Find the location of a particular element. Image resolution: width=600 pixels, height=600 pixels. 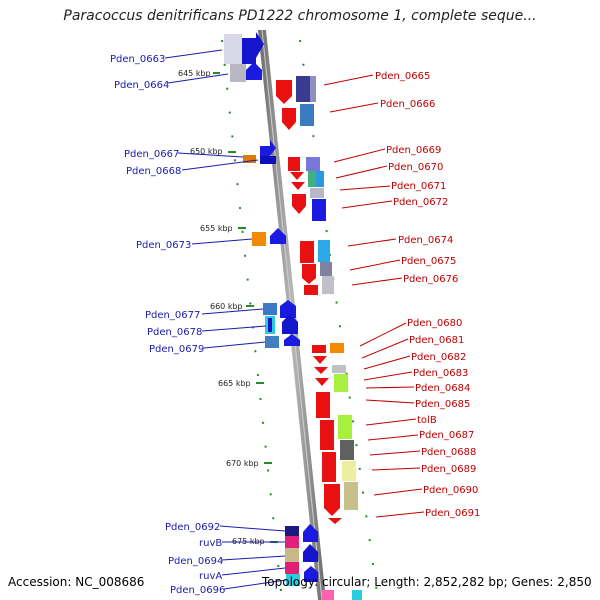

gene-label: Pden_0680 is located at coordinates (434, 323).